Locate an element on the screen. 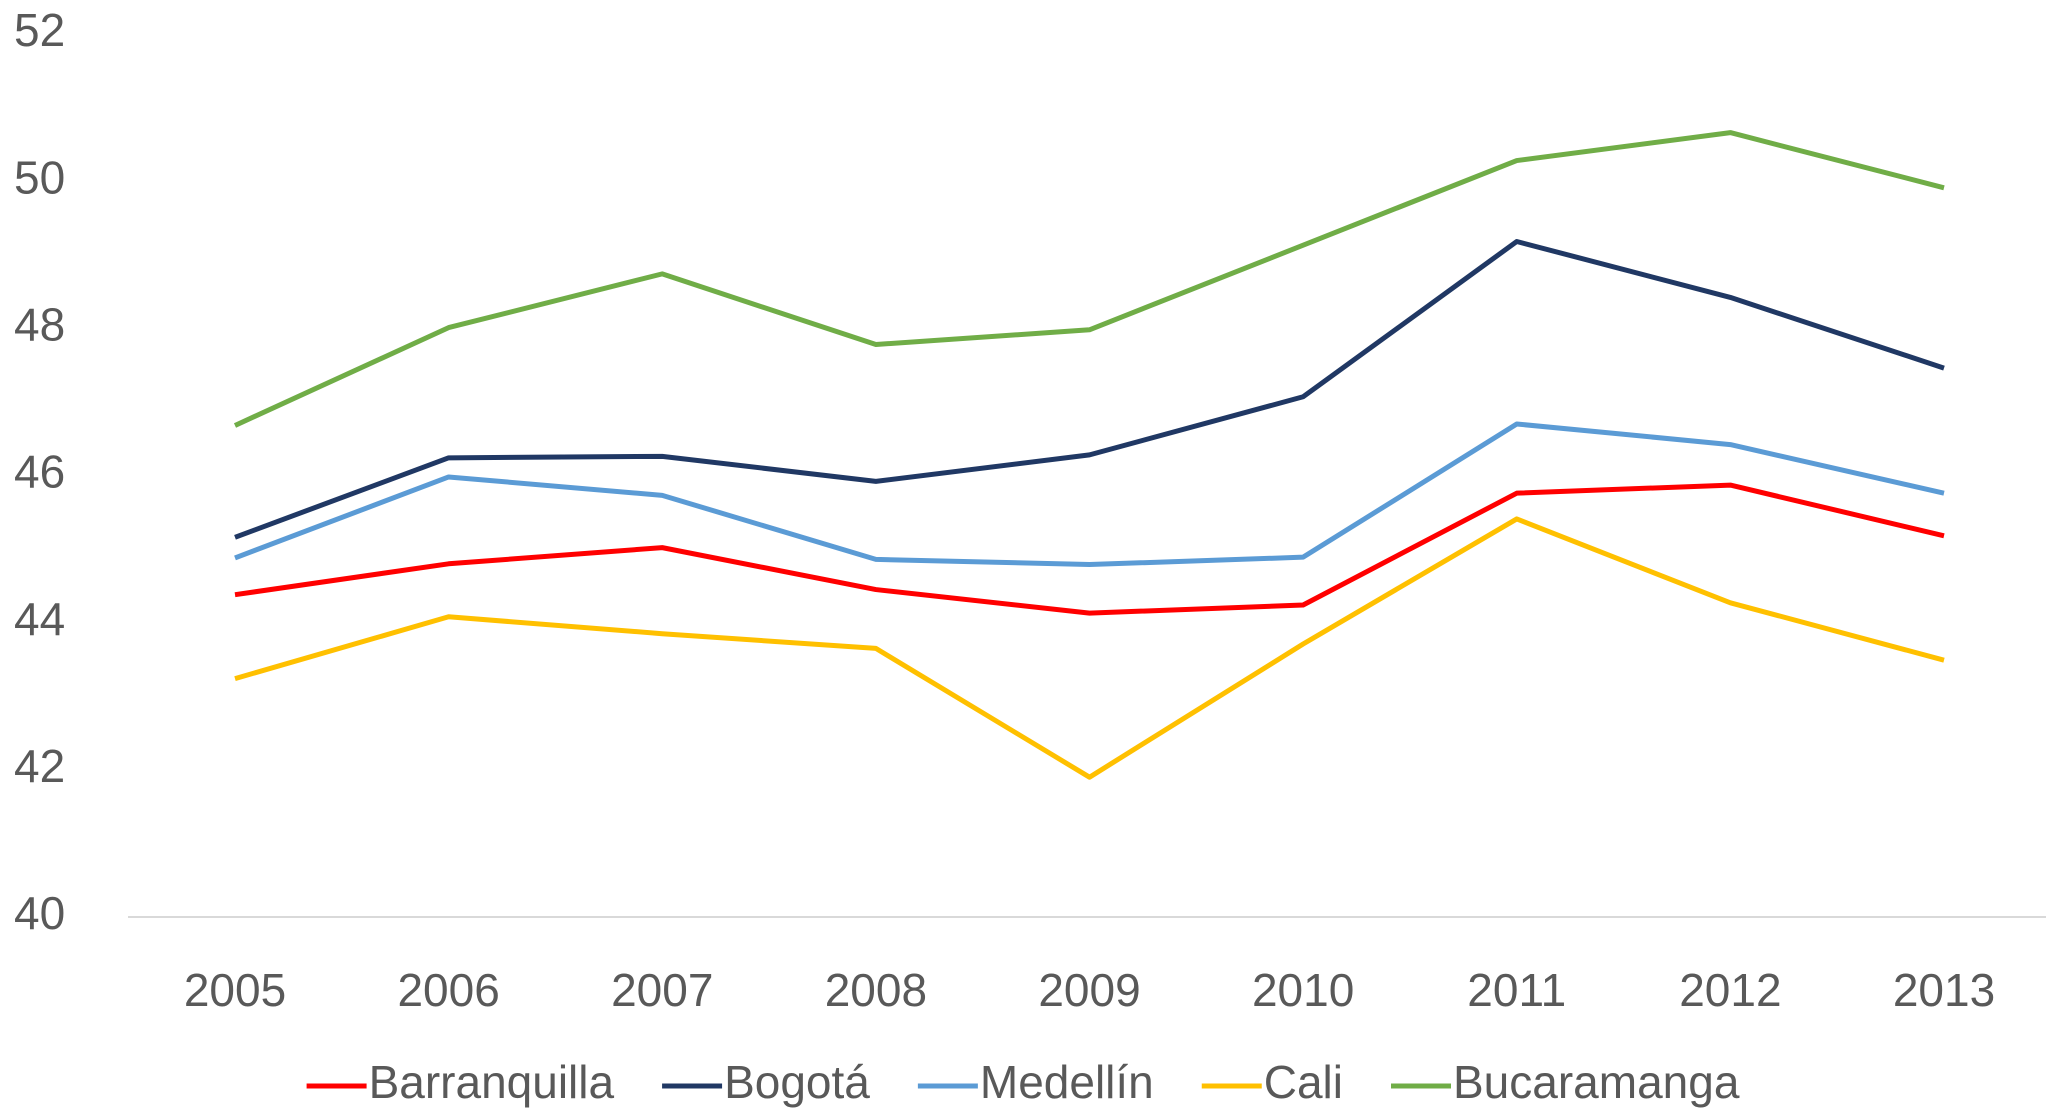  x-tick-label: 2005 is located at coordinates (235, 990).